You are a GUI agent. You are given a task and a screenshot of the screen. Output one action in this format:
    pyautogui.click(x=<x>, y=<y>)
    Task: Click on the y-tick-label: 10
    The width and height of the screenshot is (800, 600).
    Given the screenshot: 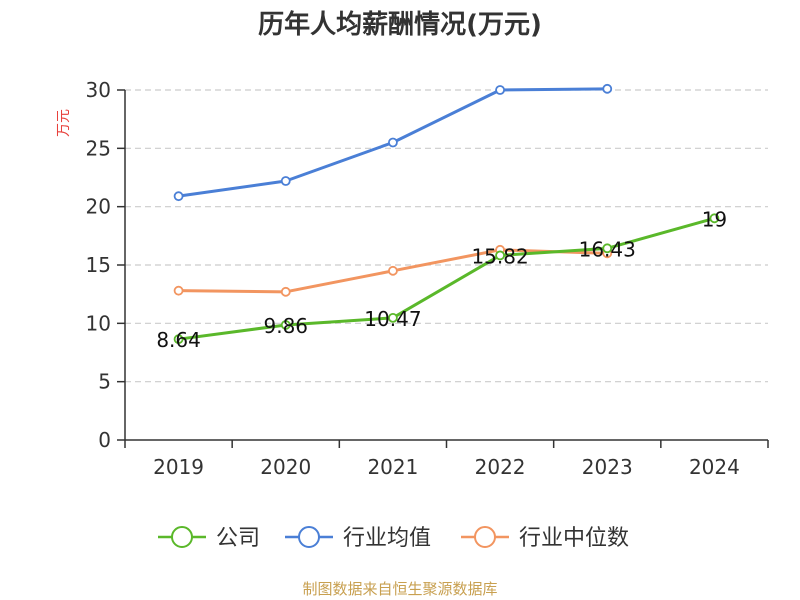 What is the action you would take?
    pyautogui.click(x=98, y=323)
    